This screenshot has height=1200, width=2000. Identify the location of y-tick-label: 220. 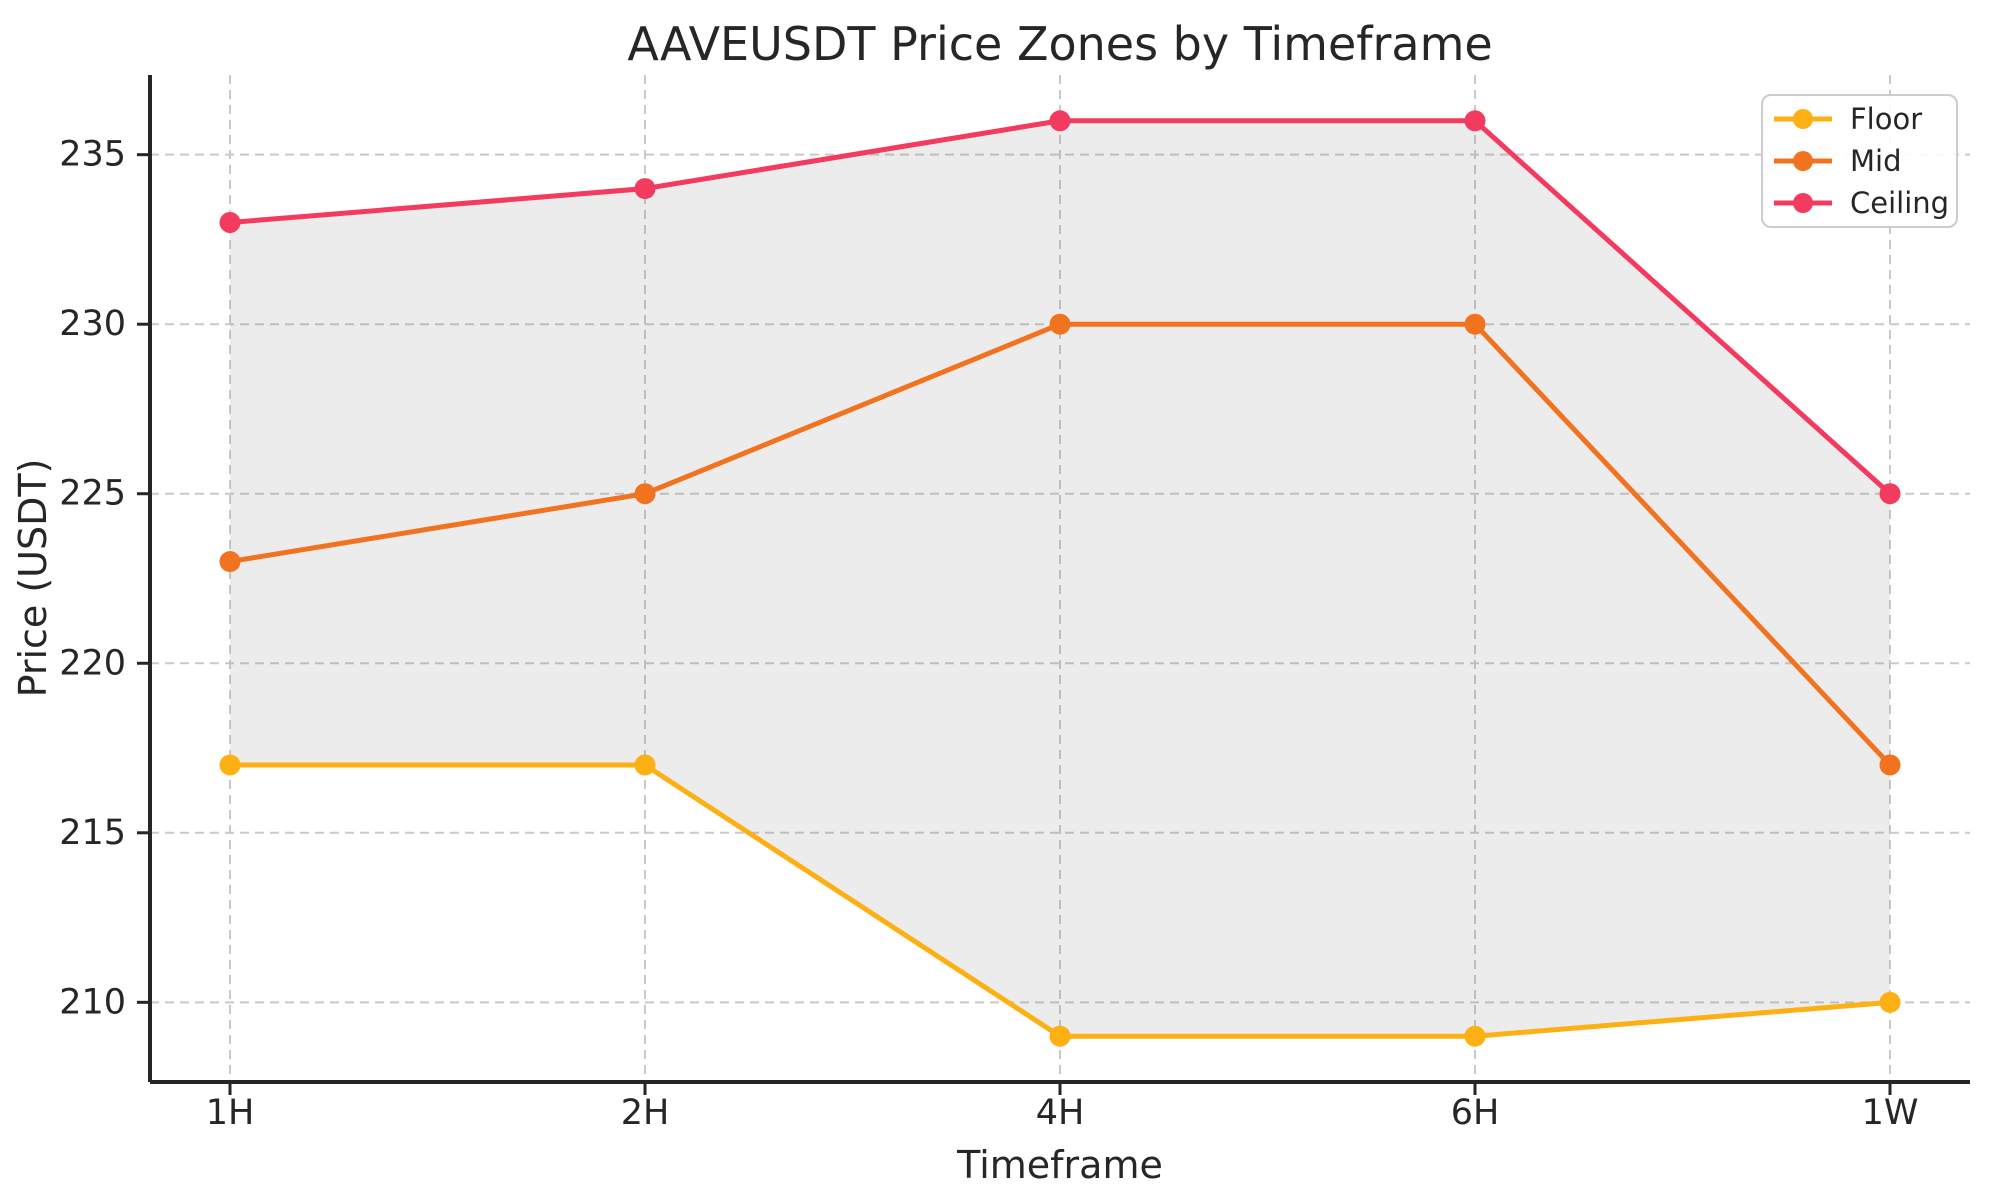
(92, 663).